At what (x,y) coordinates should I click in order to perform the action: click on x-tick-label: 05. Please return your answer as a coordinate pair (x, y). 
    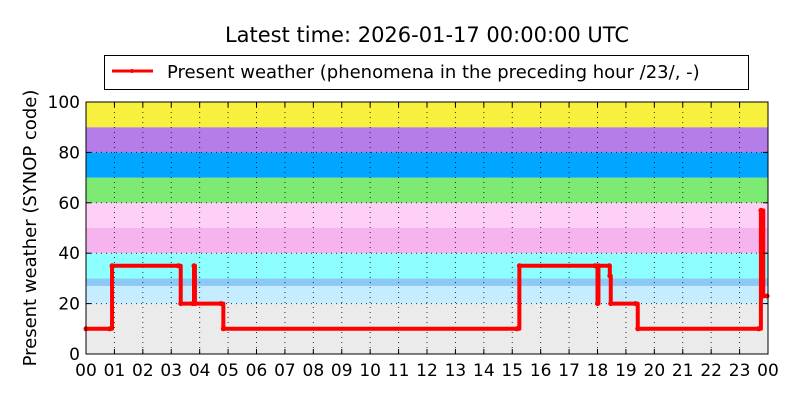
    Looking at the image, I should click on (228, 371).